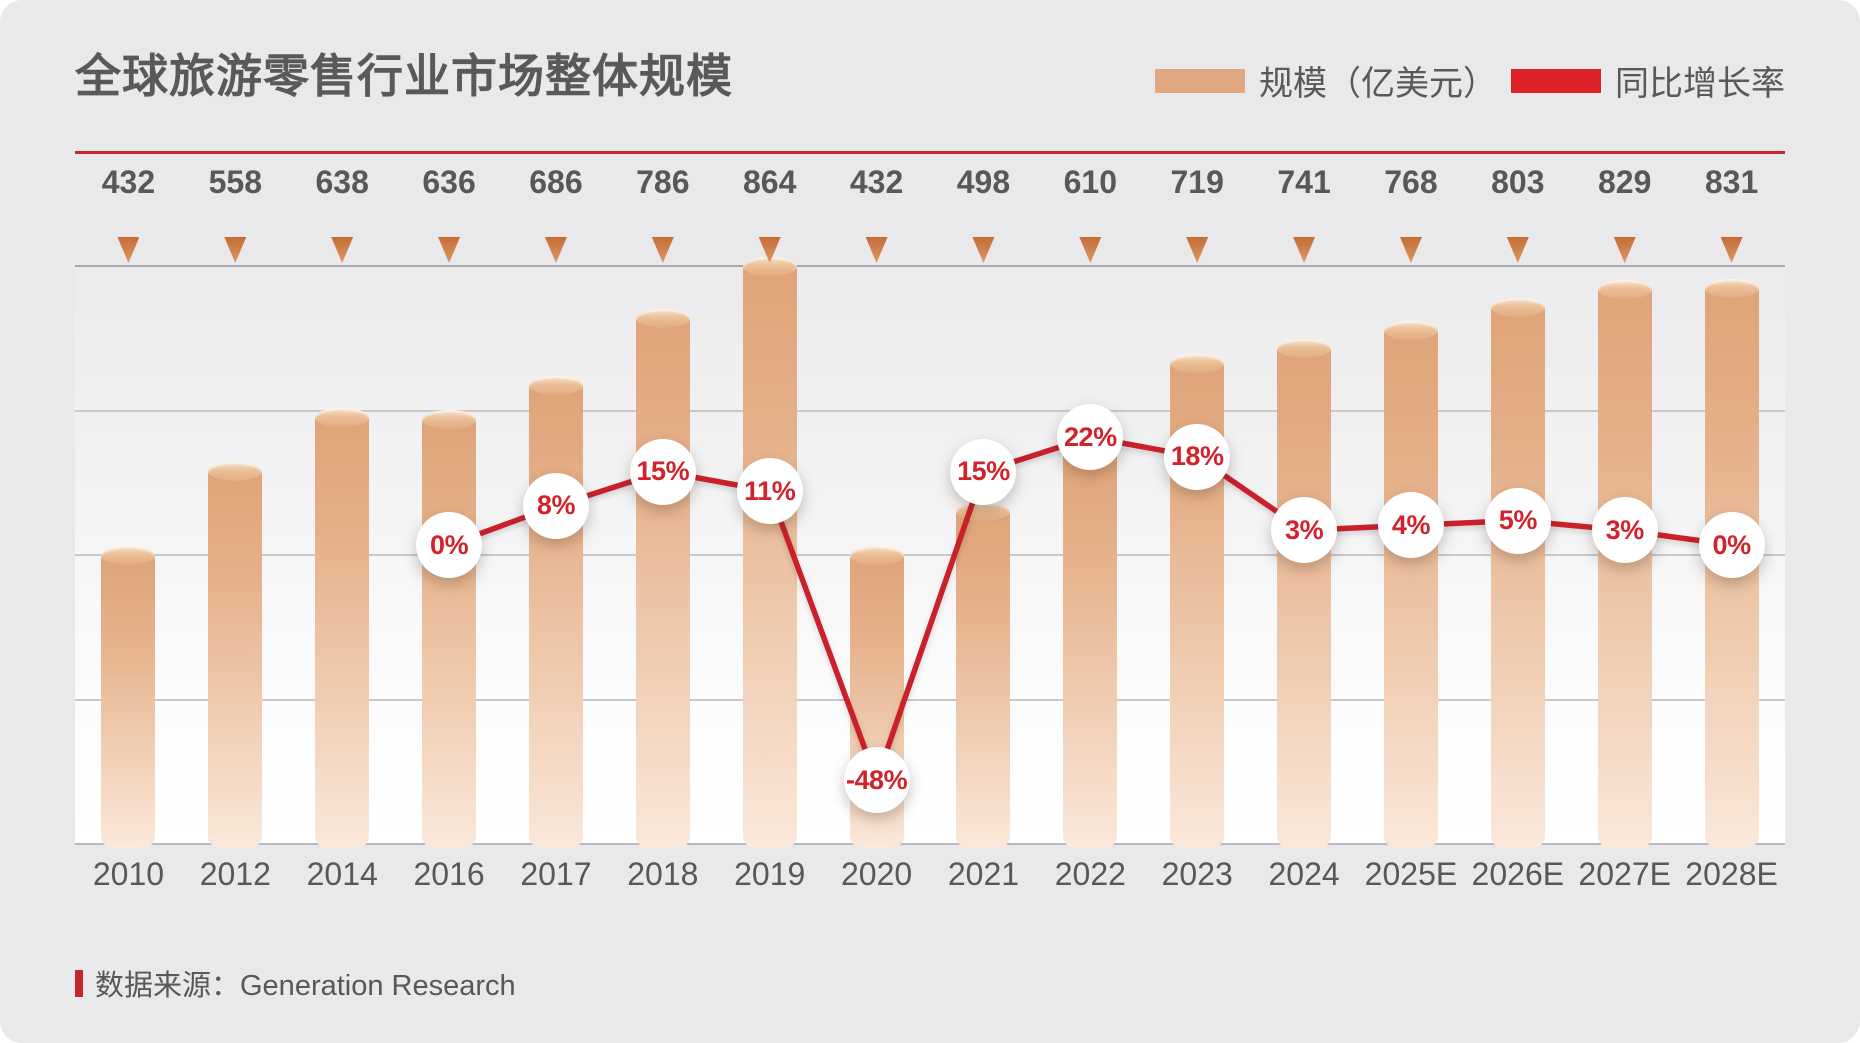  Describe the element at coordinates (1090, 182) in the screenshot. I see `bar-value-label: 610` at that location.